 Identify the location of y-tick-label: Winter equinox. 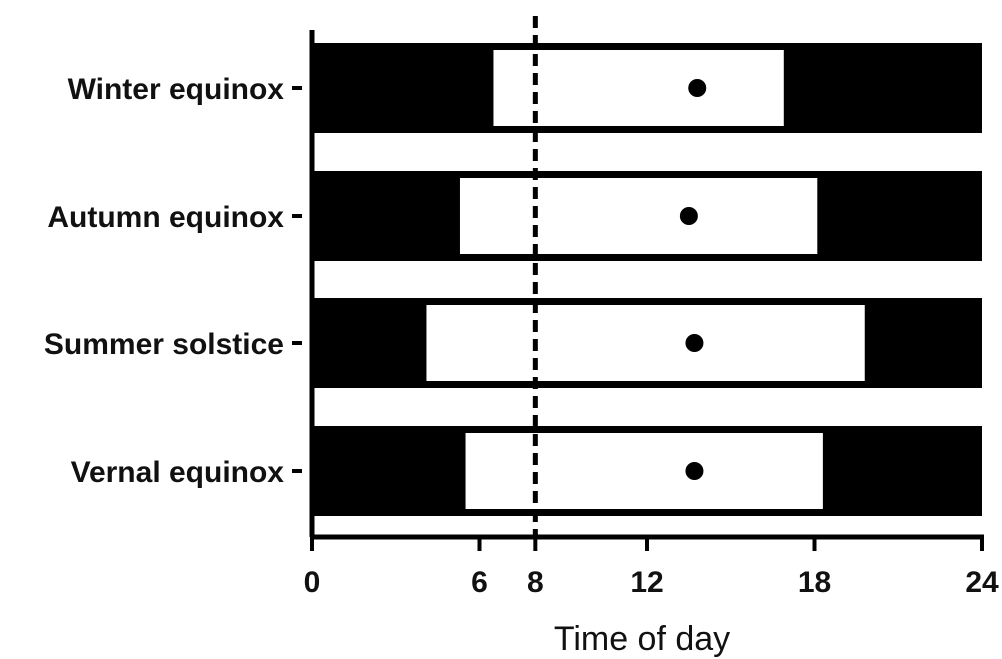
(176, 89).